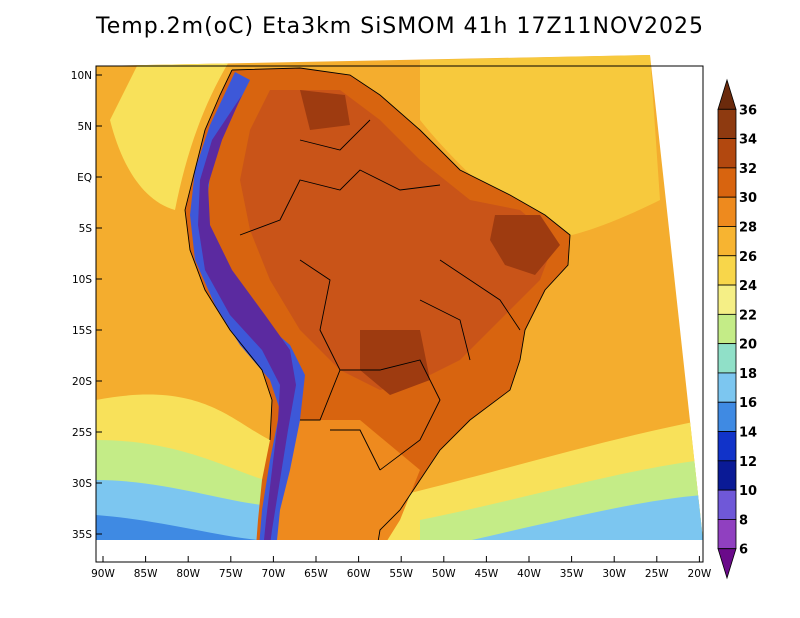  Describe the element at coordinates (540, 147) in the screenshot. I see `ocean-atlantic-warm` at that location.